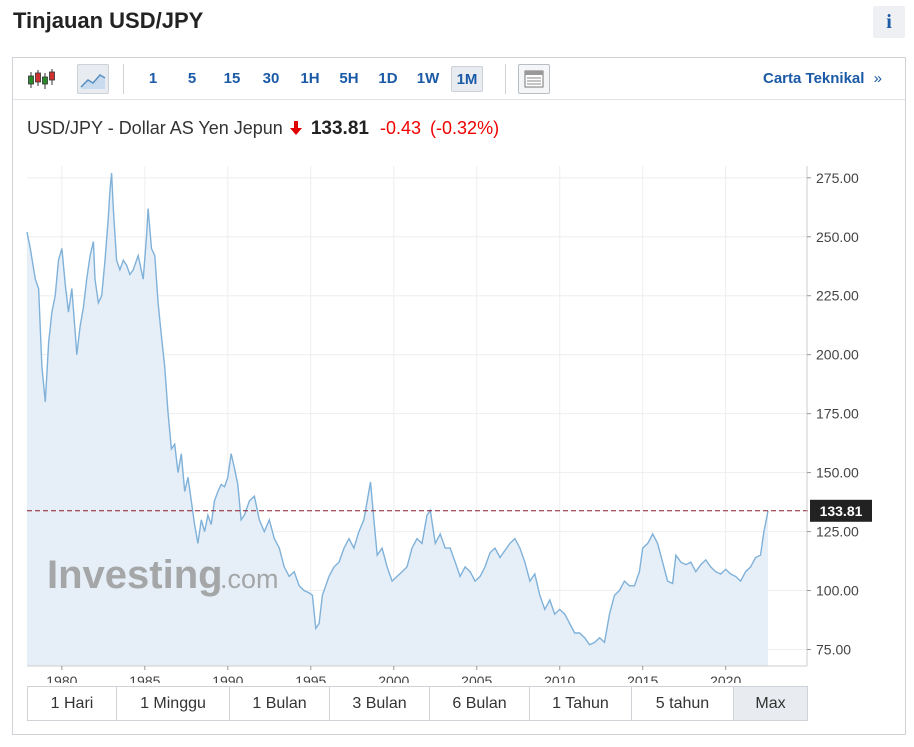 The image size is (914, 747). Describe the element at coordinates (135, 575) in the screenshot. I see `investing-watermark: Investing` at that location.